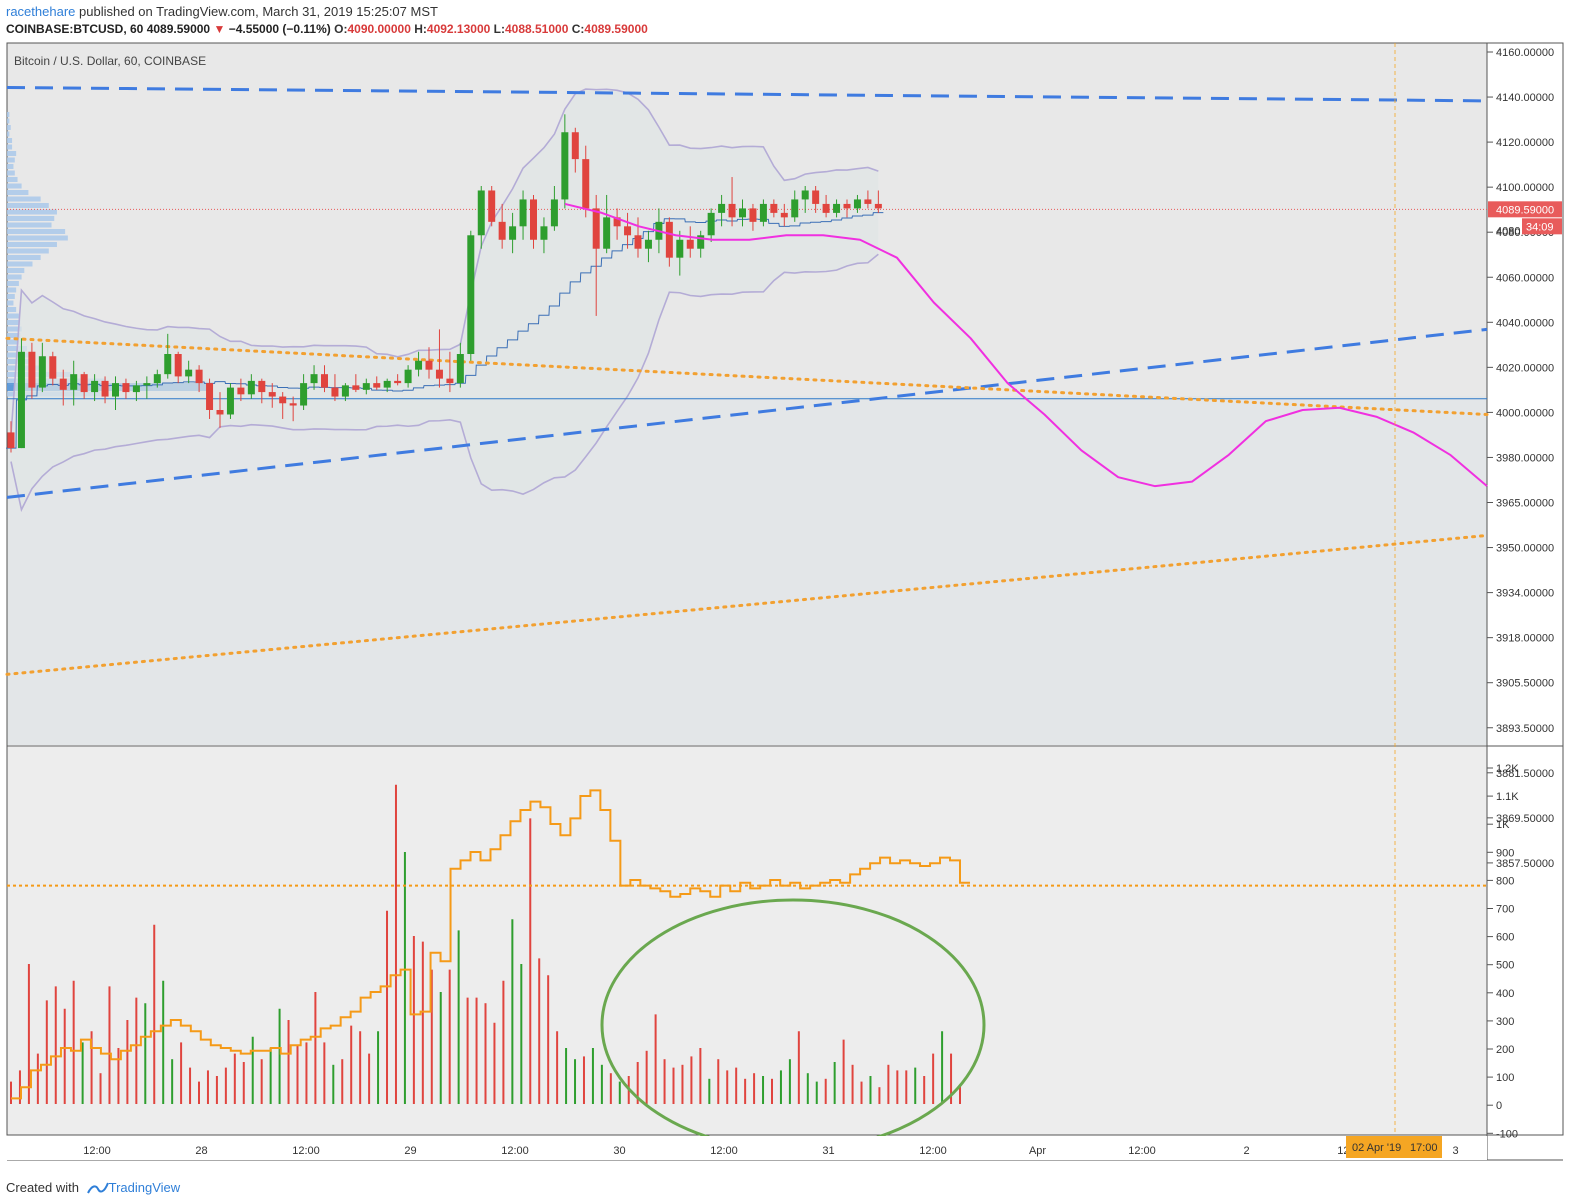  I want to click on time-tick-label: 3, so click(1455, 1151).